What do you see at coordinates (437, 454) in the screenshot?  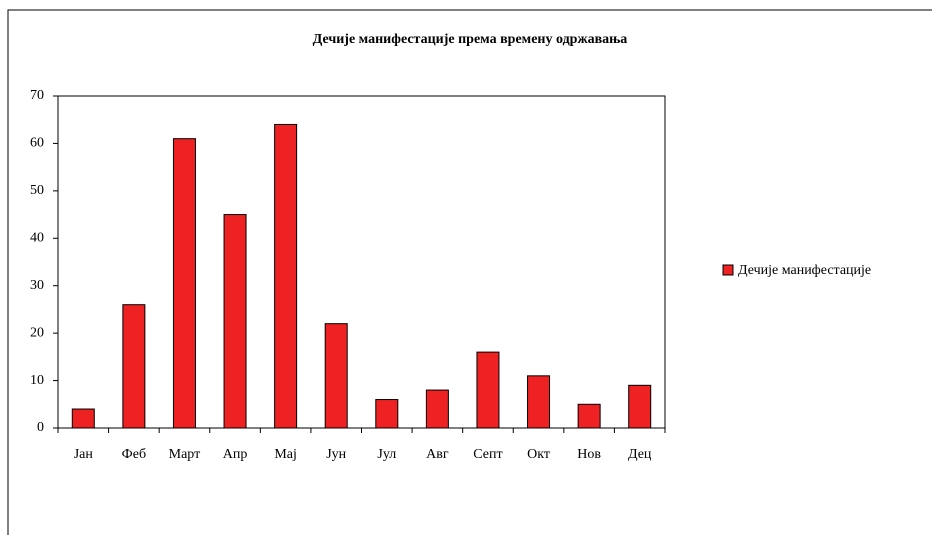 I see `x-tick-label: Авг` at bounding box center [437, 454].